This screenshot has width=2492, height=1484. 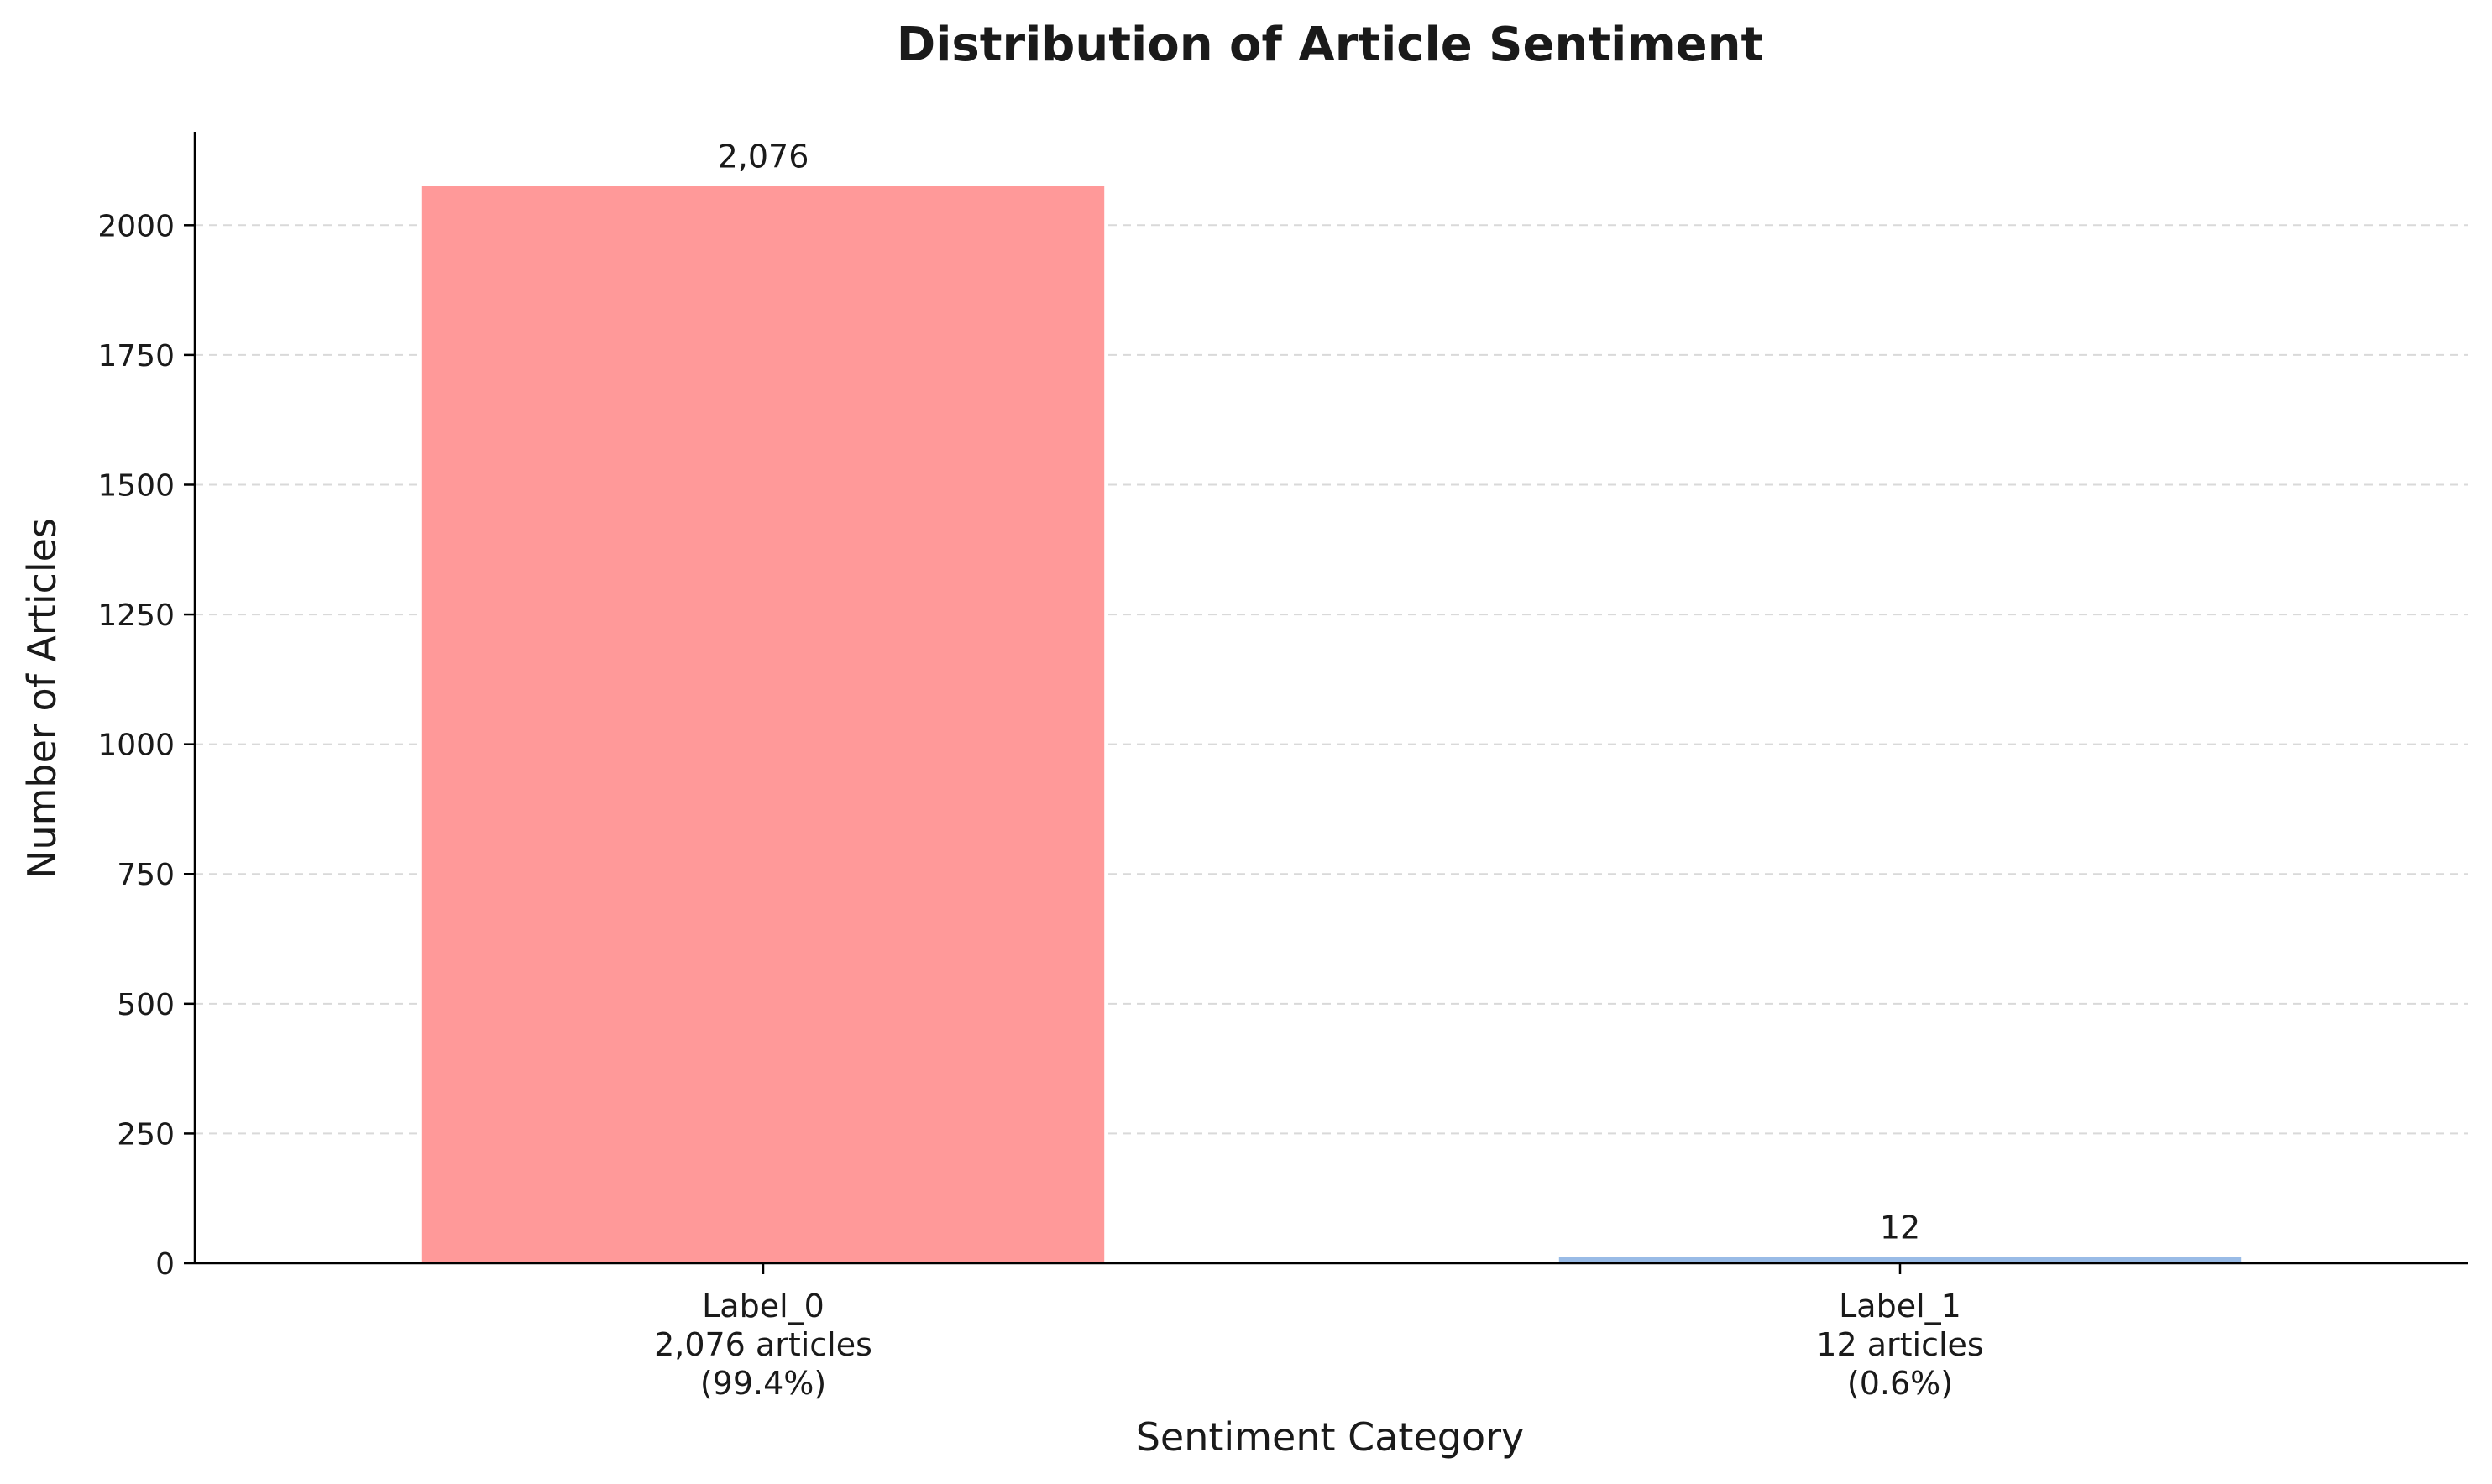 I want to click on x-tick-label-line: (0.6%), so click(x=1900, y=1383).